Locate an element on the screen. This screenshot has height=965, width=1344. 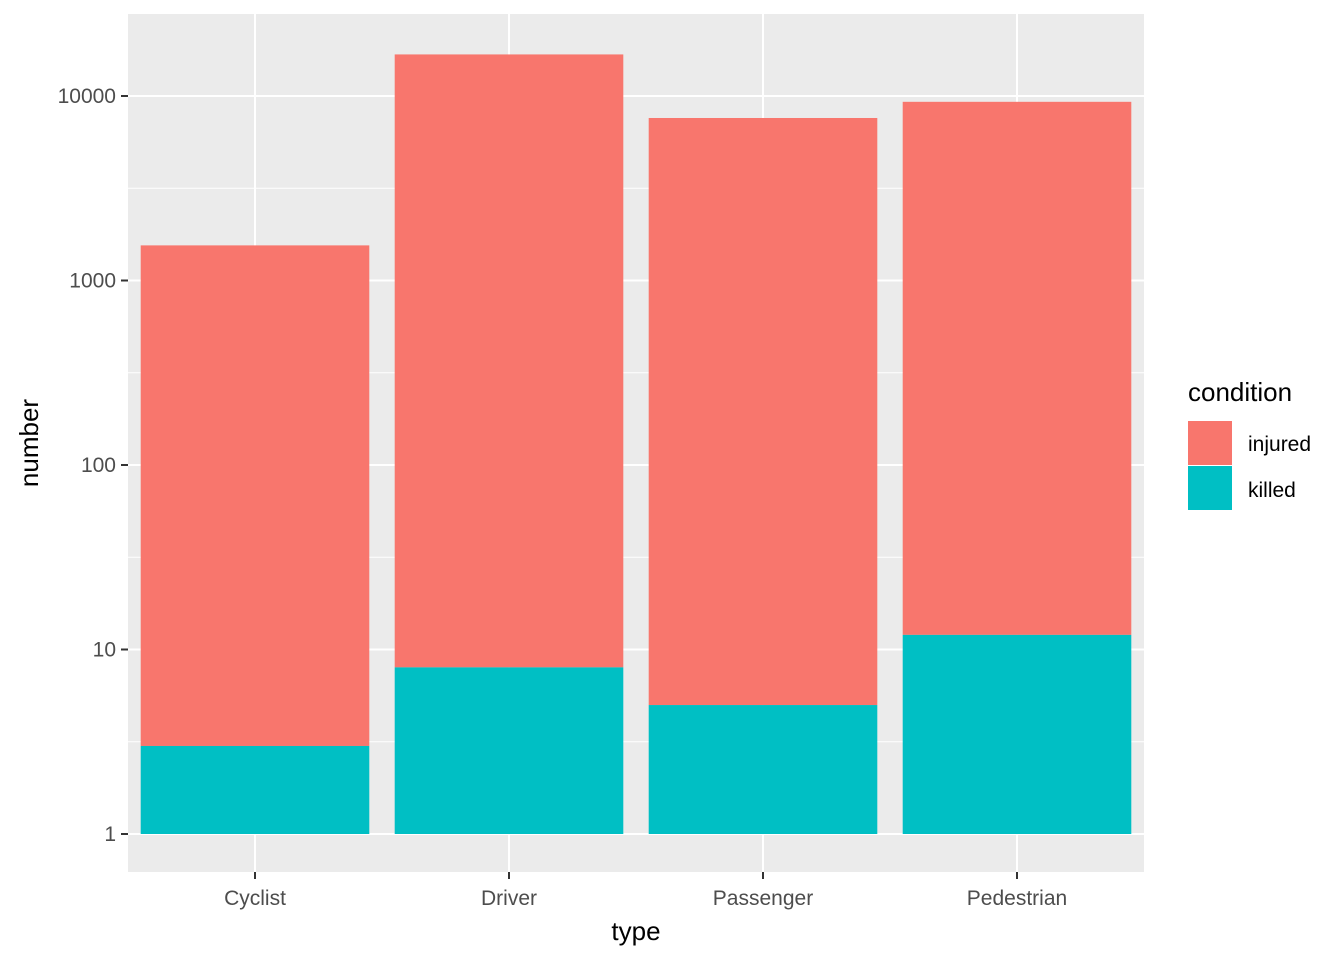
bar-injured-passenger is located at coordinates (763, 411).